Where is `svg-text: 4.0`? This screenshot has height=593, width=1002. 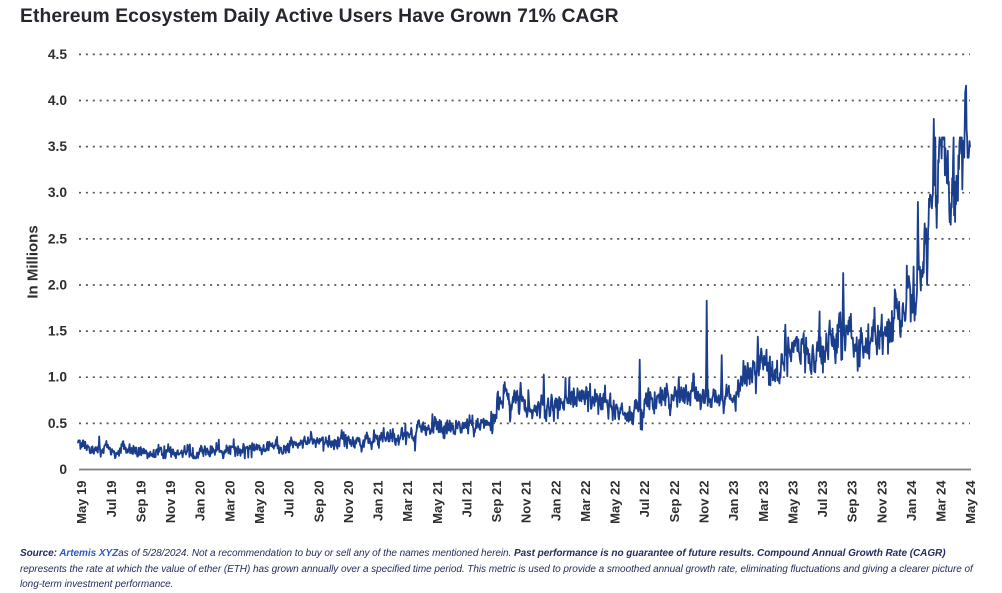 svg-text: 4.0 is located at coordinates (58, 100).